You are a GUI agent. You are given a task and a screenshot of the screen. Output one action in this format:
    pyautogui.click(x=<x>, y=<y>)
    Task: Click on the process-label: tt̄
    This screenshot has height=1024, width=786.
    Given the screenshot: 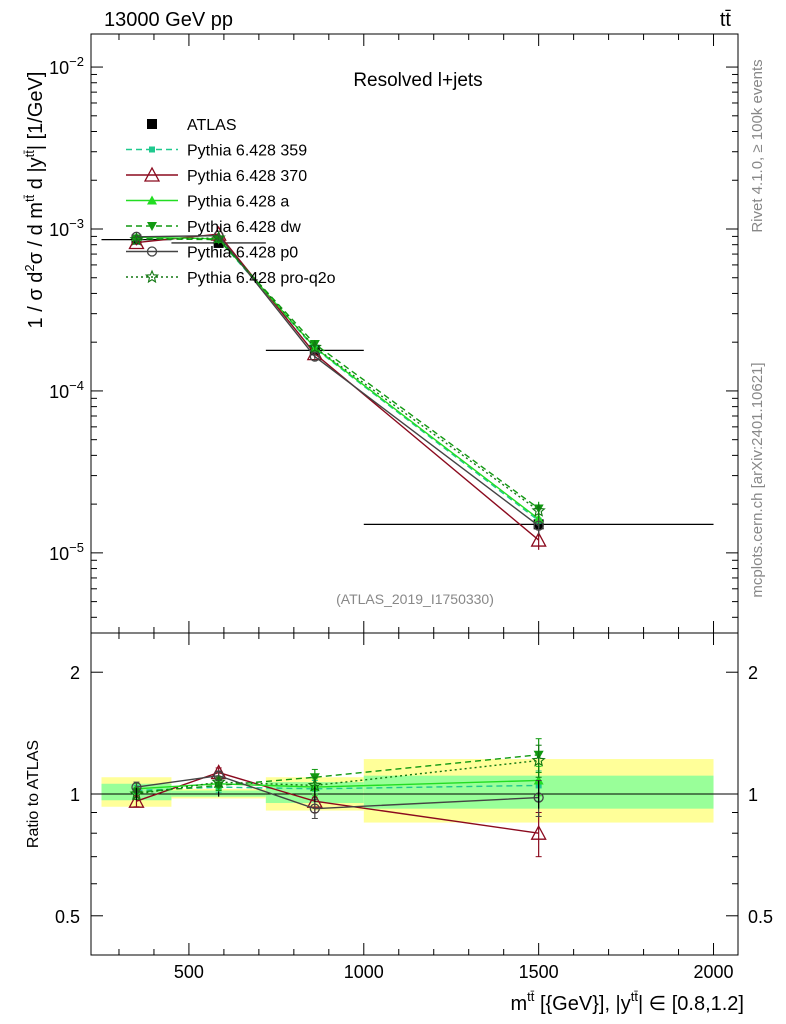 What is the action you would take?
    pyautogui.click(x=726, y=20)
    